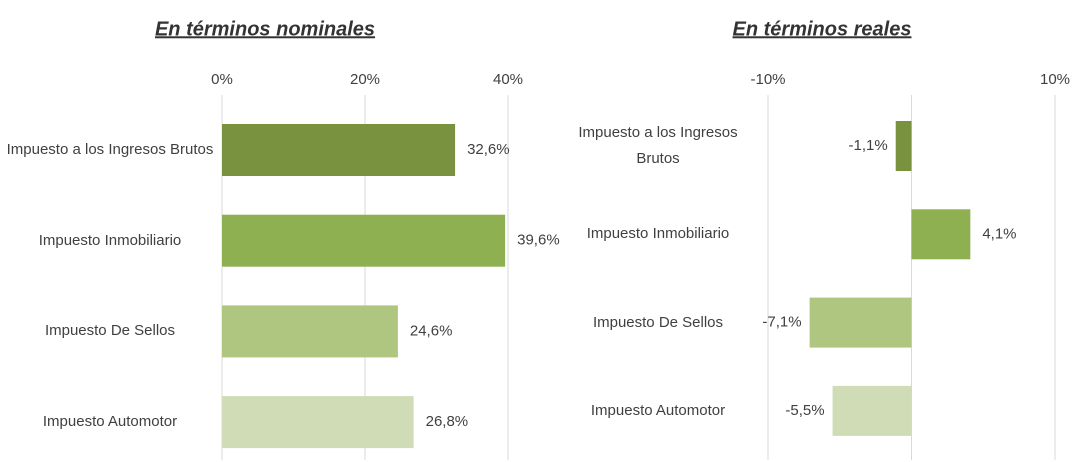  I want to click on value-label: 4,1%, so click(999, 233).